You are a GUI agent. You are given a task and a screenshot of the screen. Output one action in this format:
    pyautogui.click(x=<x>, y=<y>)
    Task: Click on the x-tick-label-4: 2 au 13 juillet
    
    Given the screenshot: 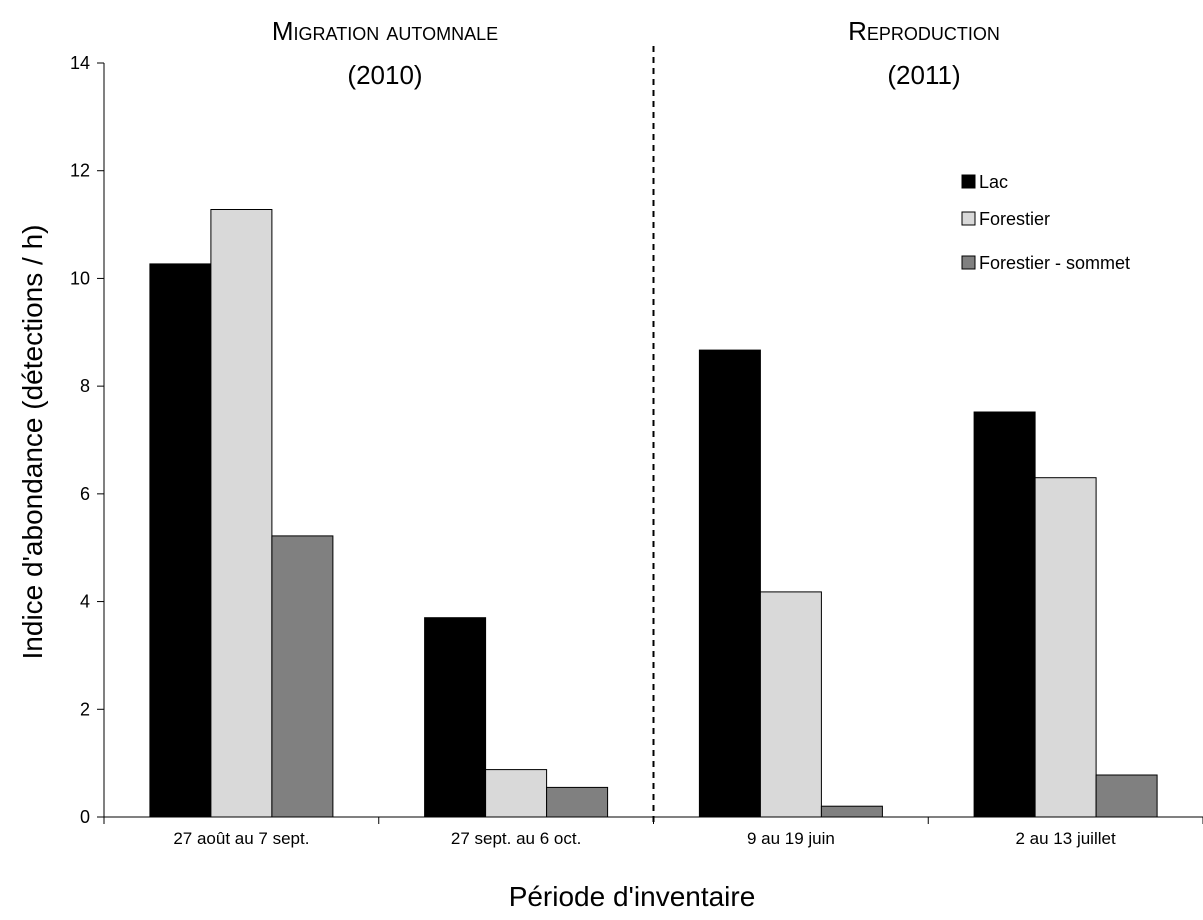 What is the action you would take?
    pyautogui.click(x=1066, y=838)
    